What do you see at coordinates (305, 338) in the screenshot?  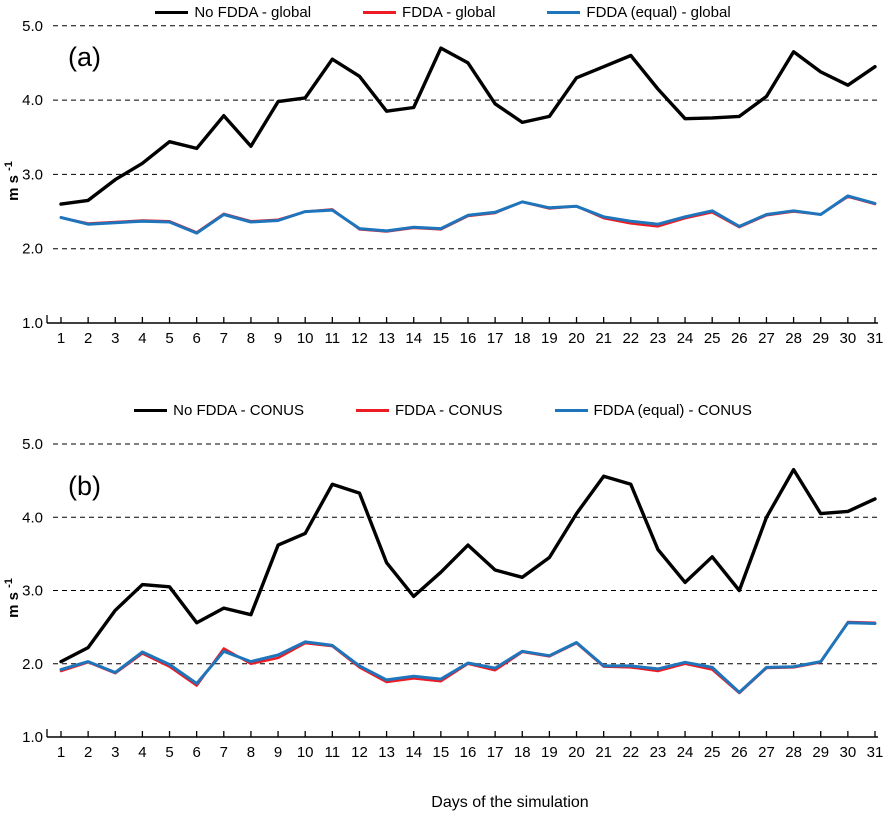 I see `x-tick-label: 10` at bounding box center [305, 338].